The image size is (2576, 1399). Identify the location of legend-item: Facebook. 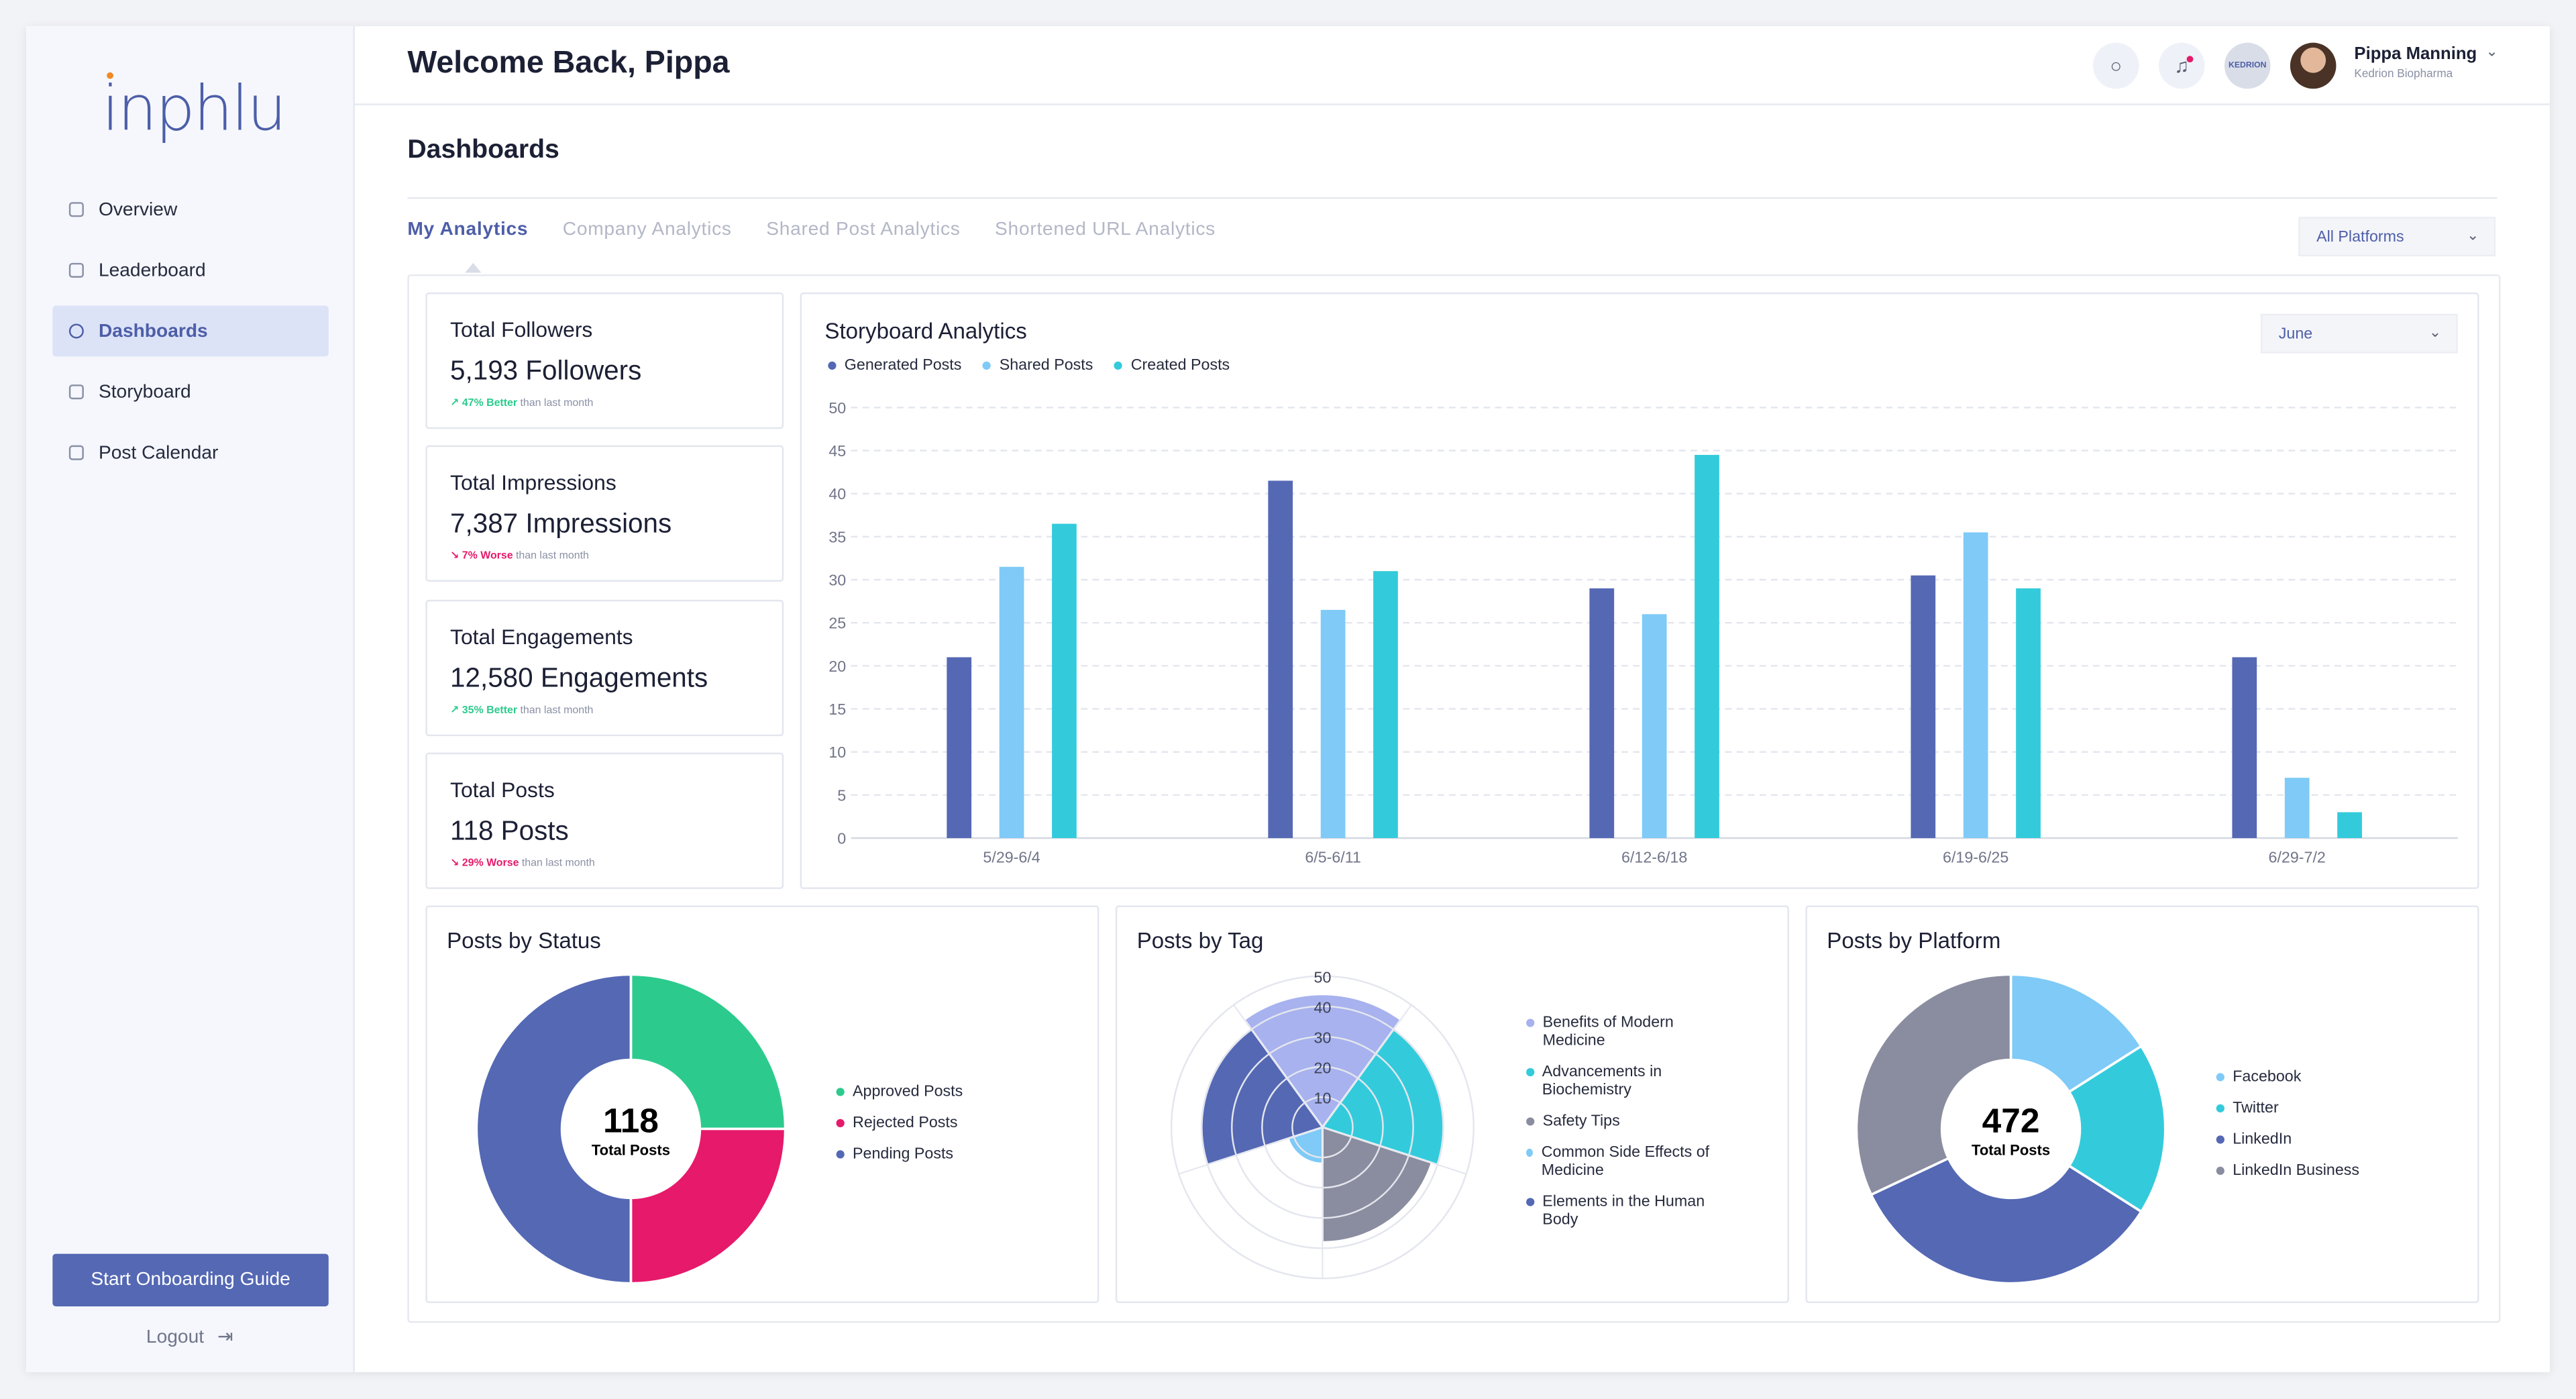
(2287, 1077).